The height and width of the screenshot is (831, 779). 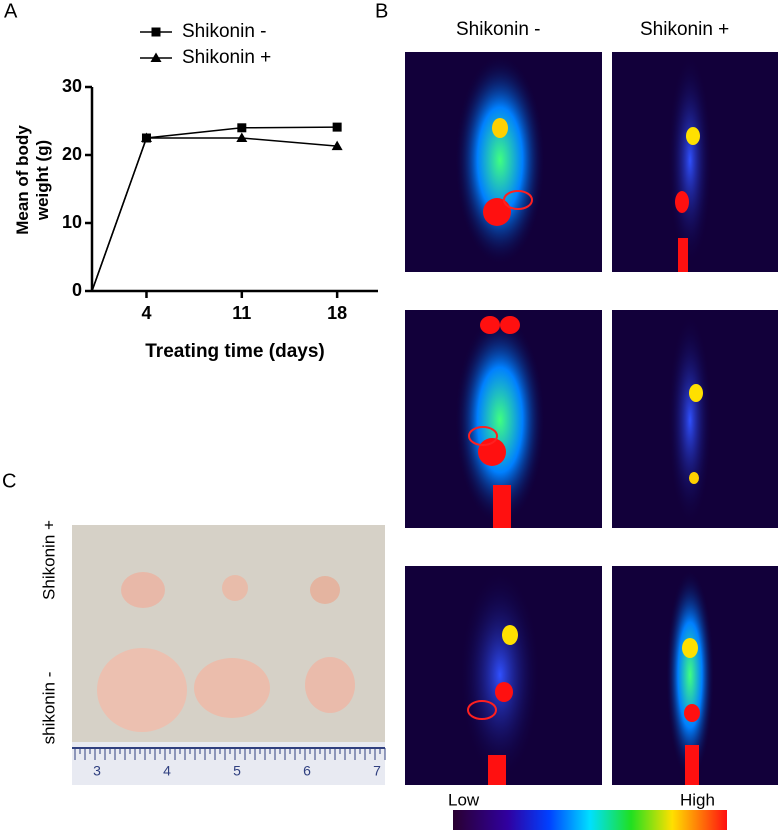 I want to click on x-tick-label: 4, so click(x=146, y=313).